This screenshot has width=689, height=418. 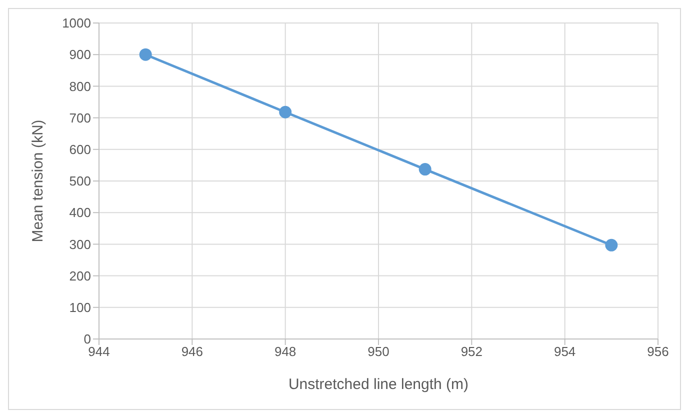 I want to click on y-tick-label: 400, so click(x=80, y=212).